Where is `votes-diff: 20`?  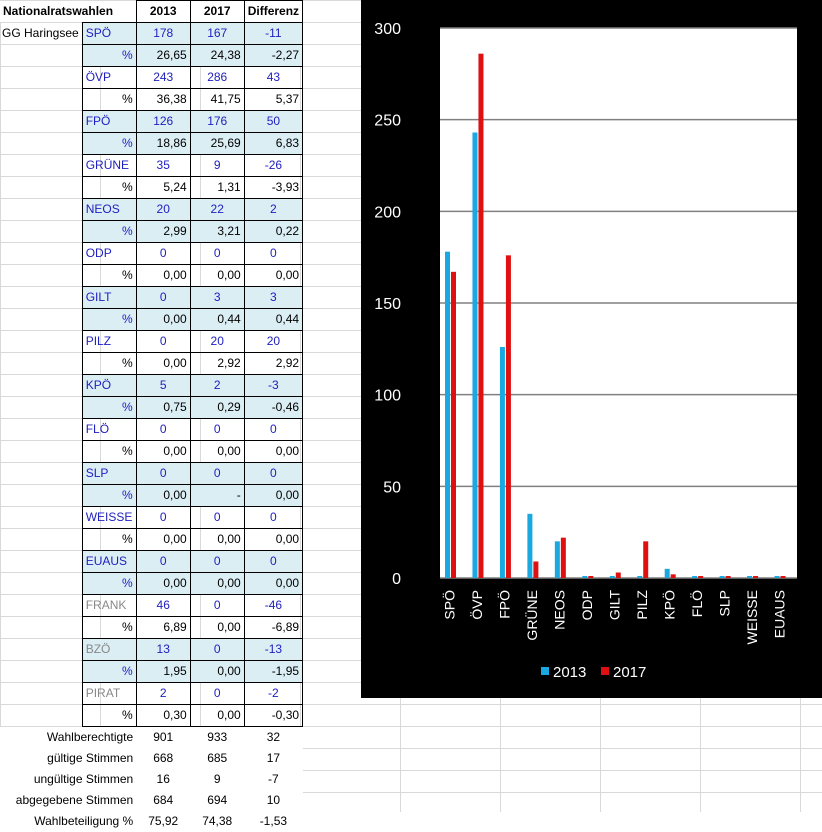 votes-diff: 20 is located at coordinates (273, 341).